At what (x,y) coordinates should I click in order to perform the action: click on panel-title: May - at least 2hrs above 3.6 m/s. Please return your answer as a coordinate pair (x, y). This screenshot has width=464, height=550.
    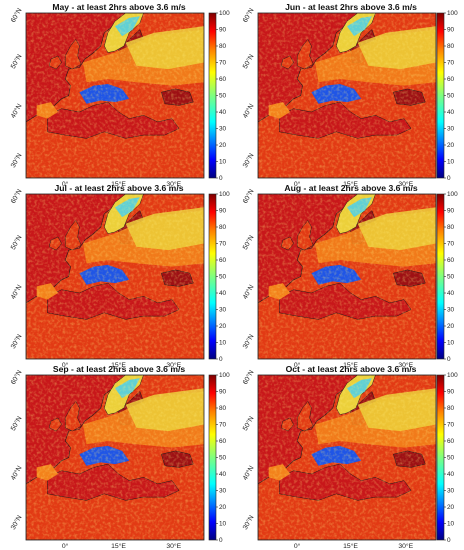
    Looking at the image, I should click on (118, 7).